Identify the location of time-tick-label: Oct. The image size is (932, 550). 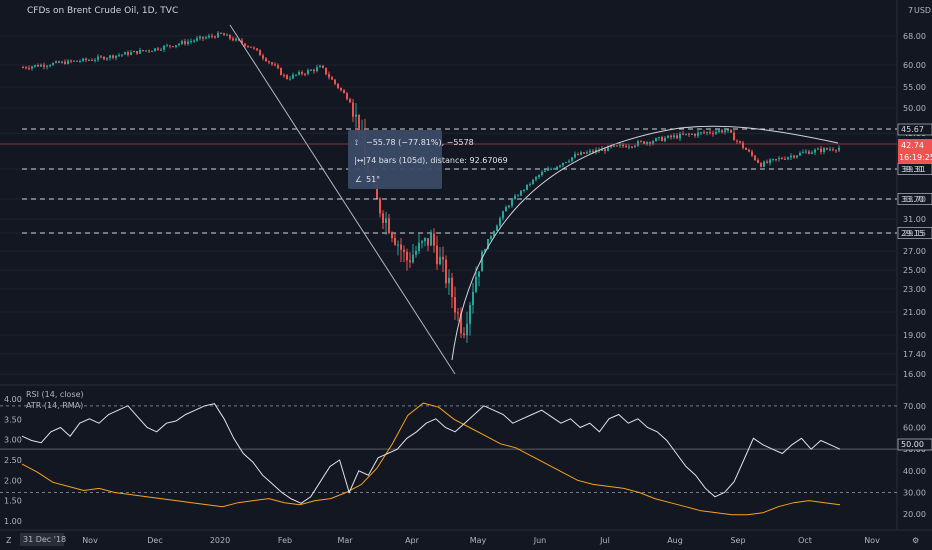
(805, 540).